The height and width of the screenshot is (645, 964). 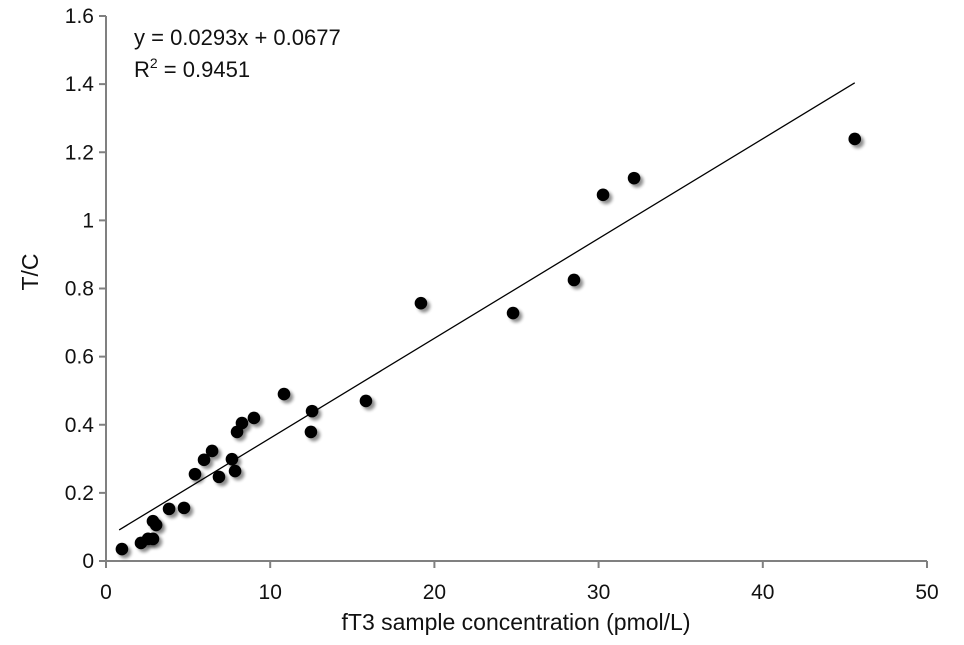 I want to click on y-tick-label: 0.4, so click(x=80, y=425).